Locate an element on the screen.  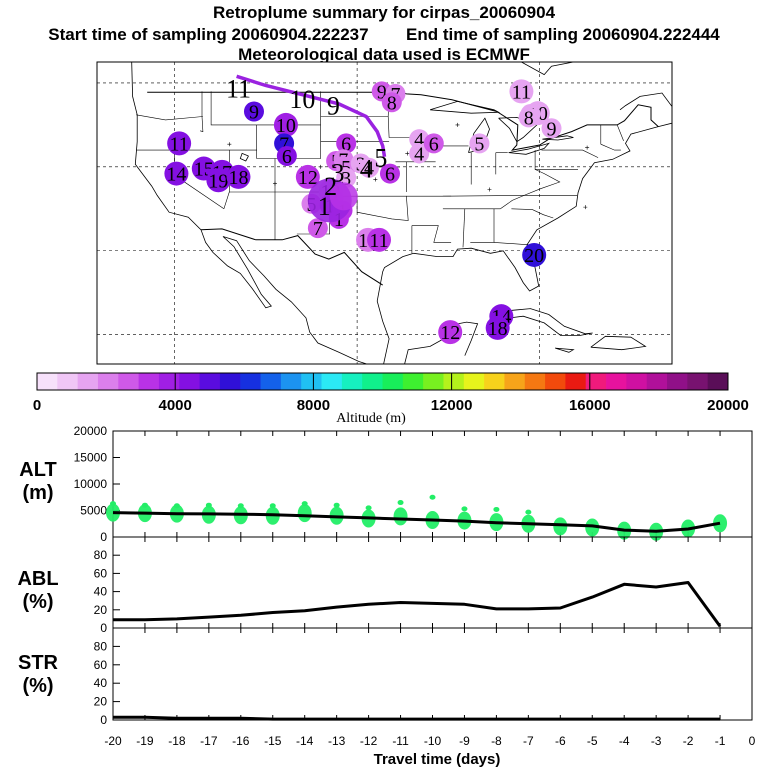
abl-unit-label: (%) is located at coordinates (37, 602).